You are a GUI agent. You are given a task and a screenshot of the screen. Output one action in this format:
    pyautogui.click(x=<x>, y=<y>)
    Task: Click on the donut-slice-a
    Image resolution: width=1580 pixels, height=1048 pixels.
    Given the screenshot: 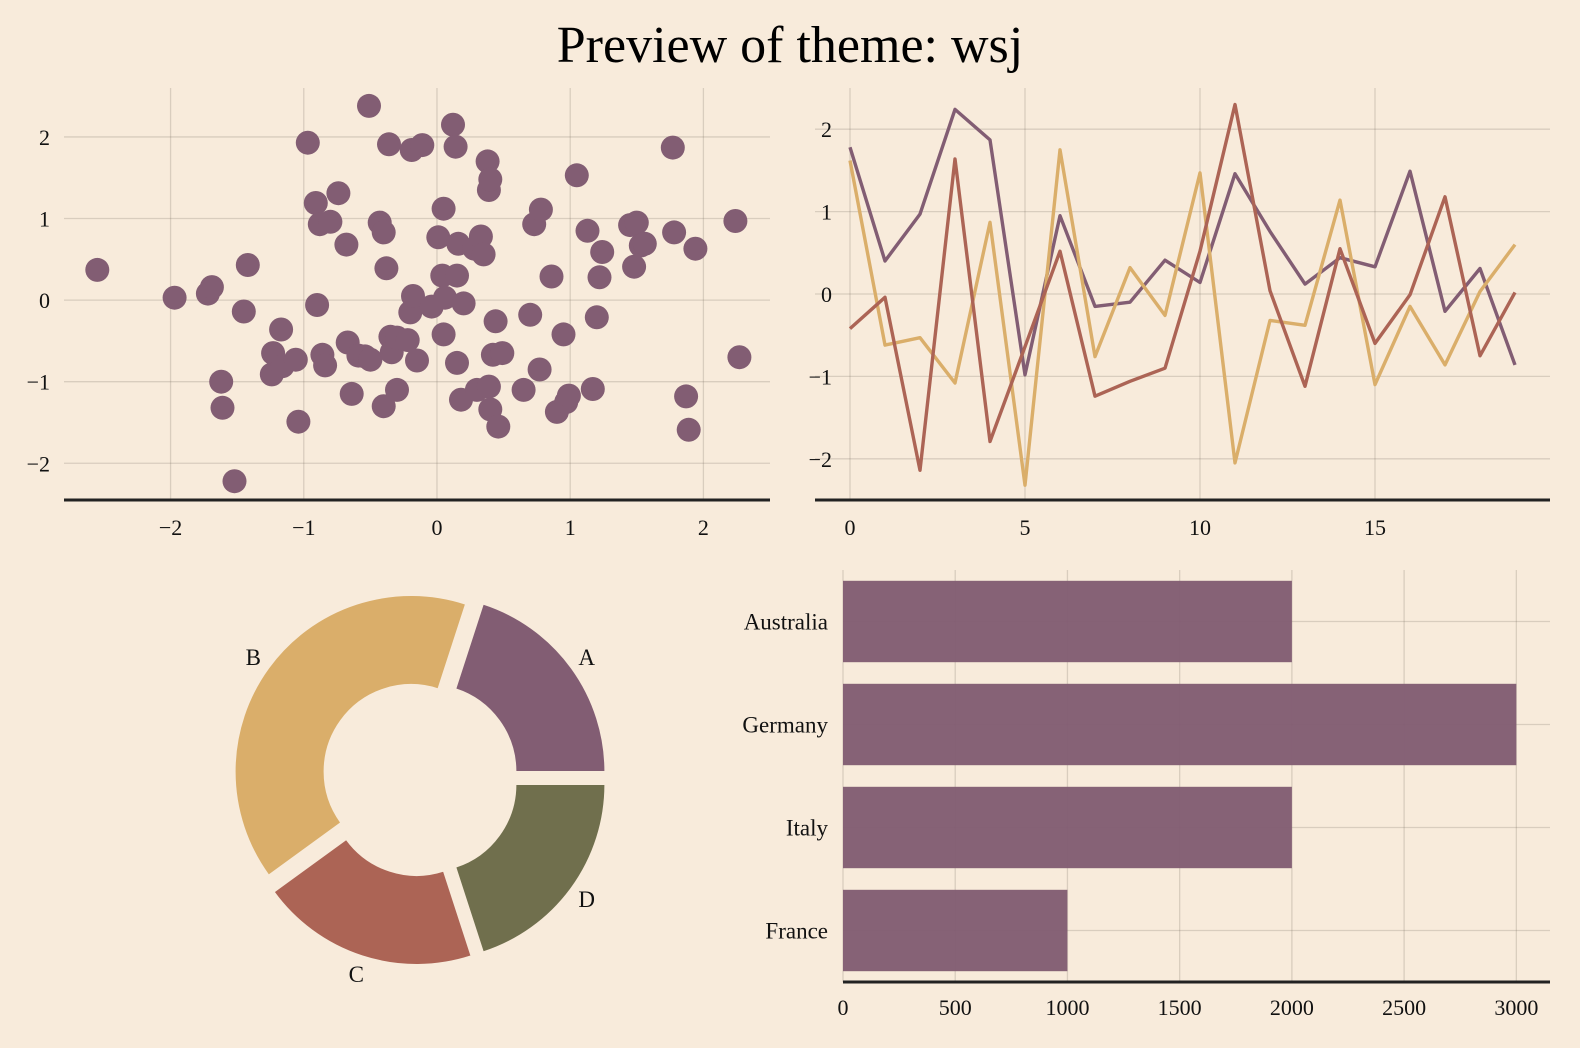 What is the action you would take?
    pyautogui.click(x=530, y=688)
    